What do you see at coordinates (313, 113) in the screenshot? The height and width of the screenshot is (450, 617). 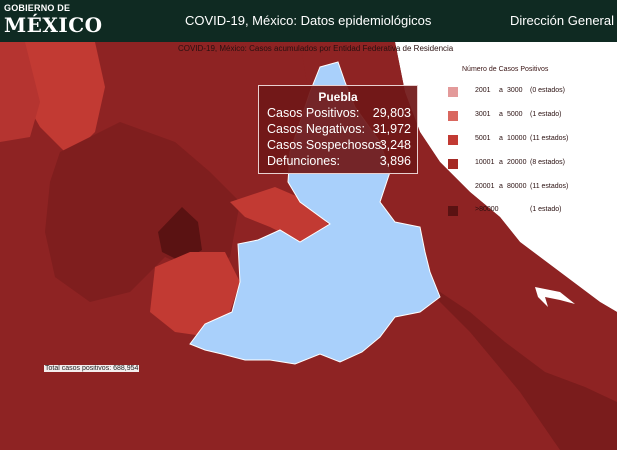 I see `tooltip-label: Casos Positivos:` at bounding box center [313, 113].